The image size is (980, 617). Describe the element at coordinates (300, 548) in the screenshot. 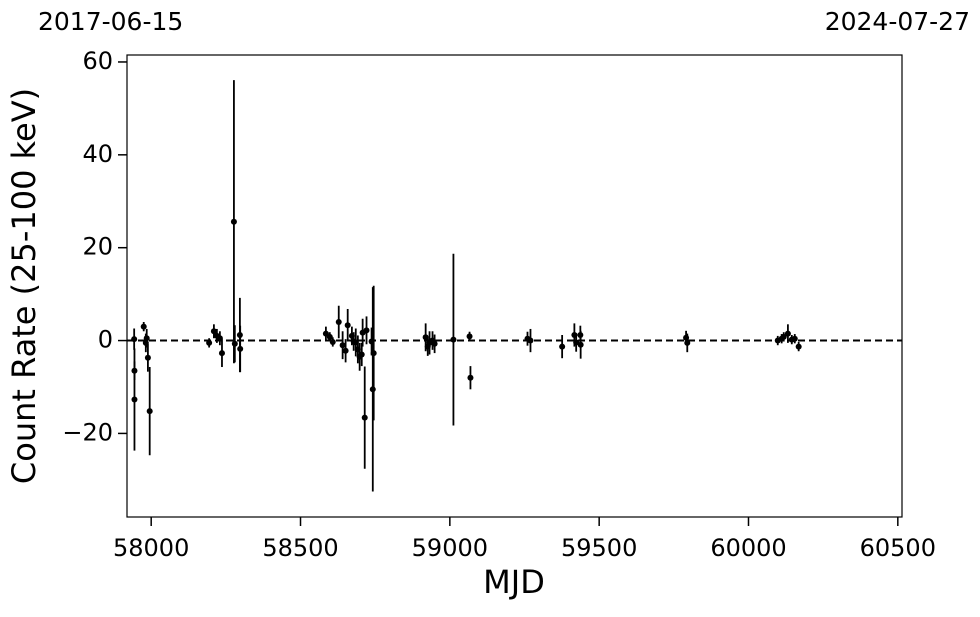

I see `x-tick-label: 58500` at that location.